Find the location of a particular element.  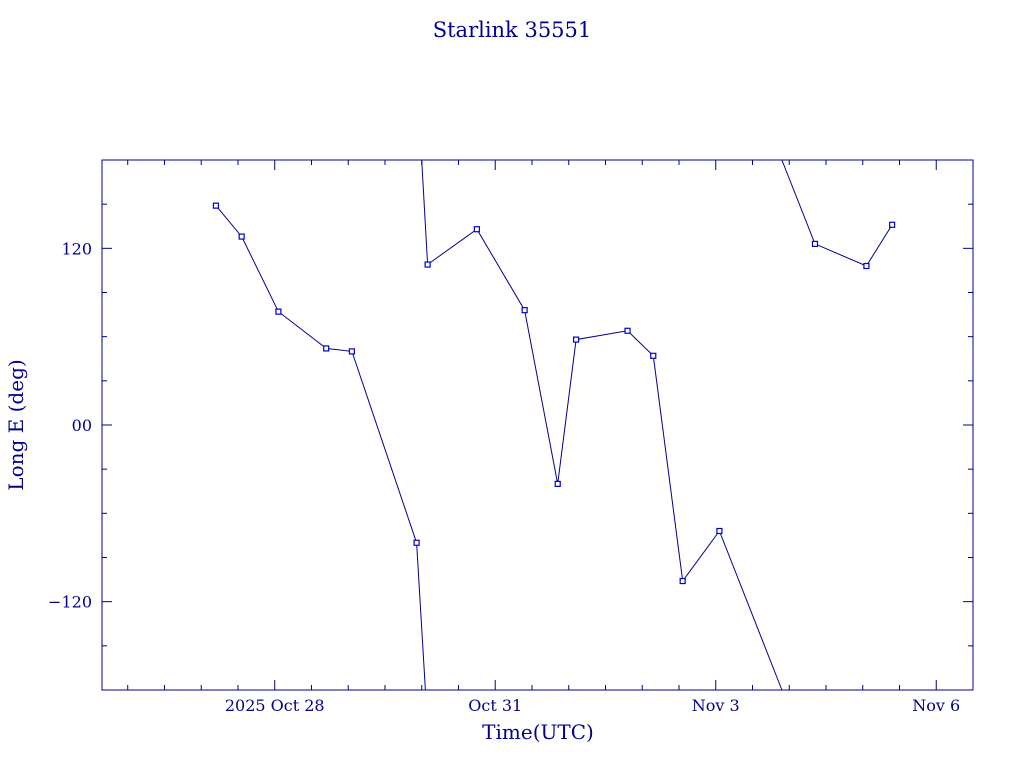

y-tick-label: 00 is located at coordinates (82, 425).